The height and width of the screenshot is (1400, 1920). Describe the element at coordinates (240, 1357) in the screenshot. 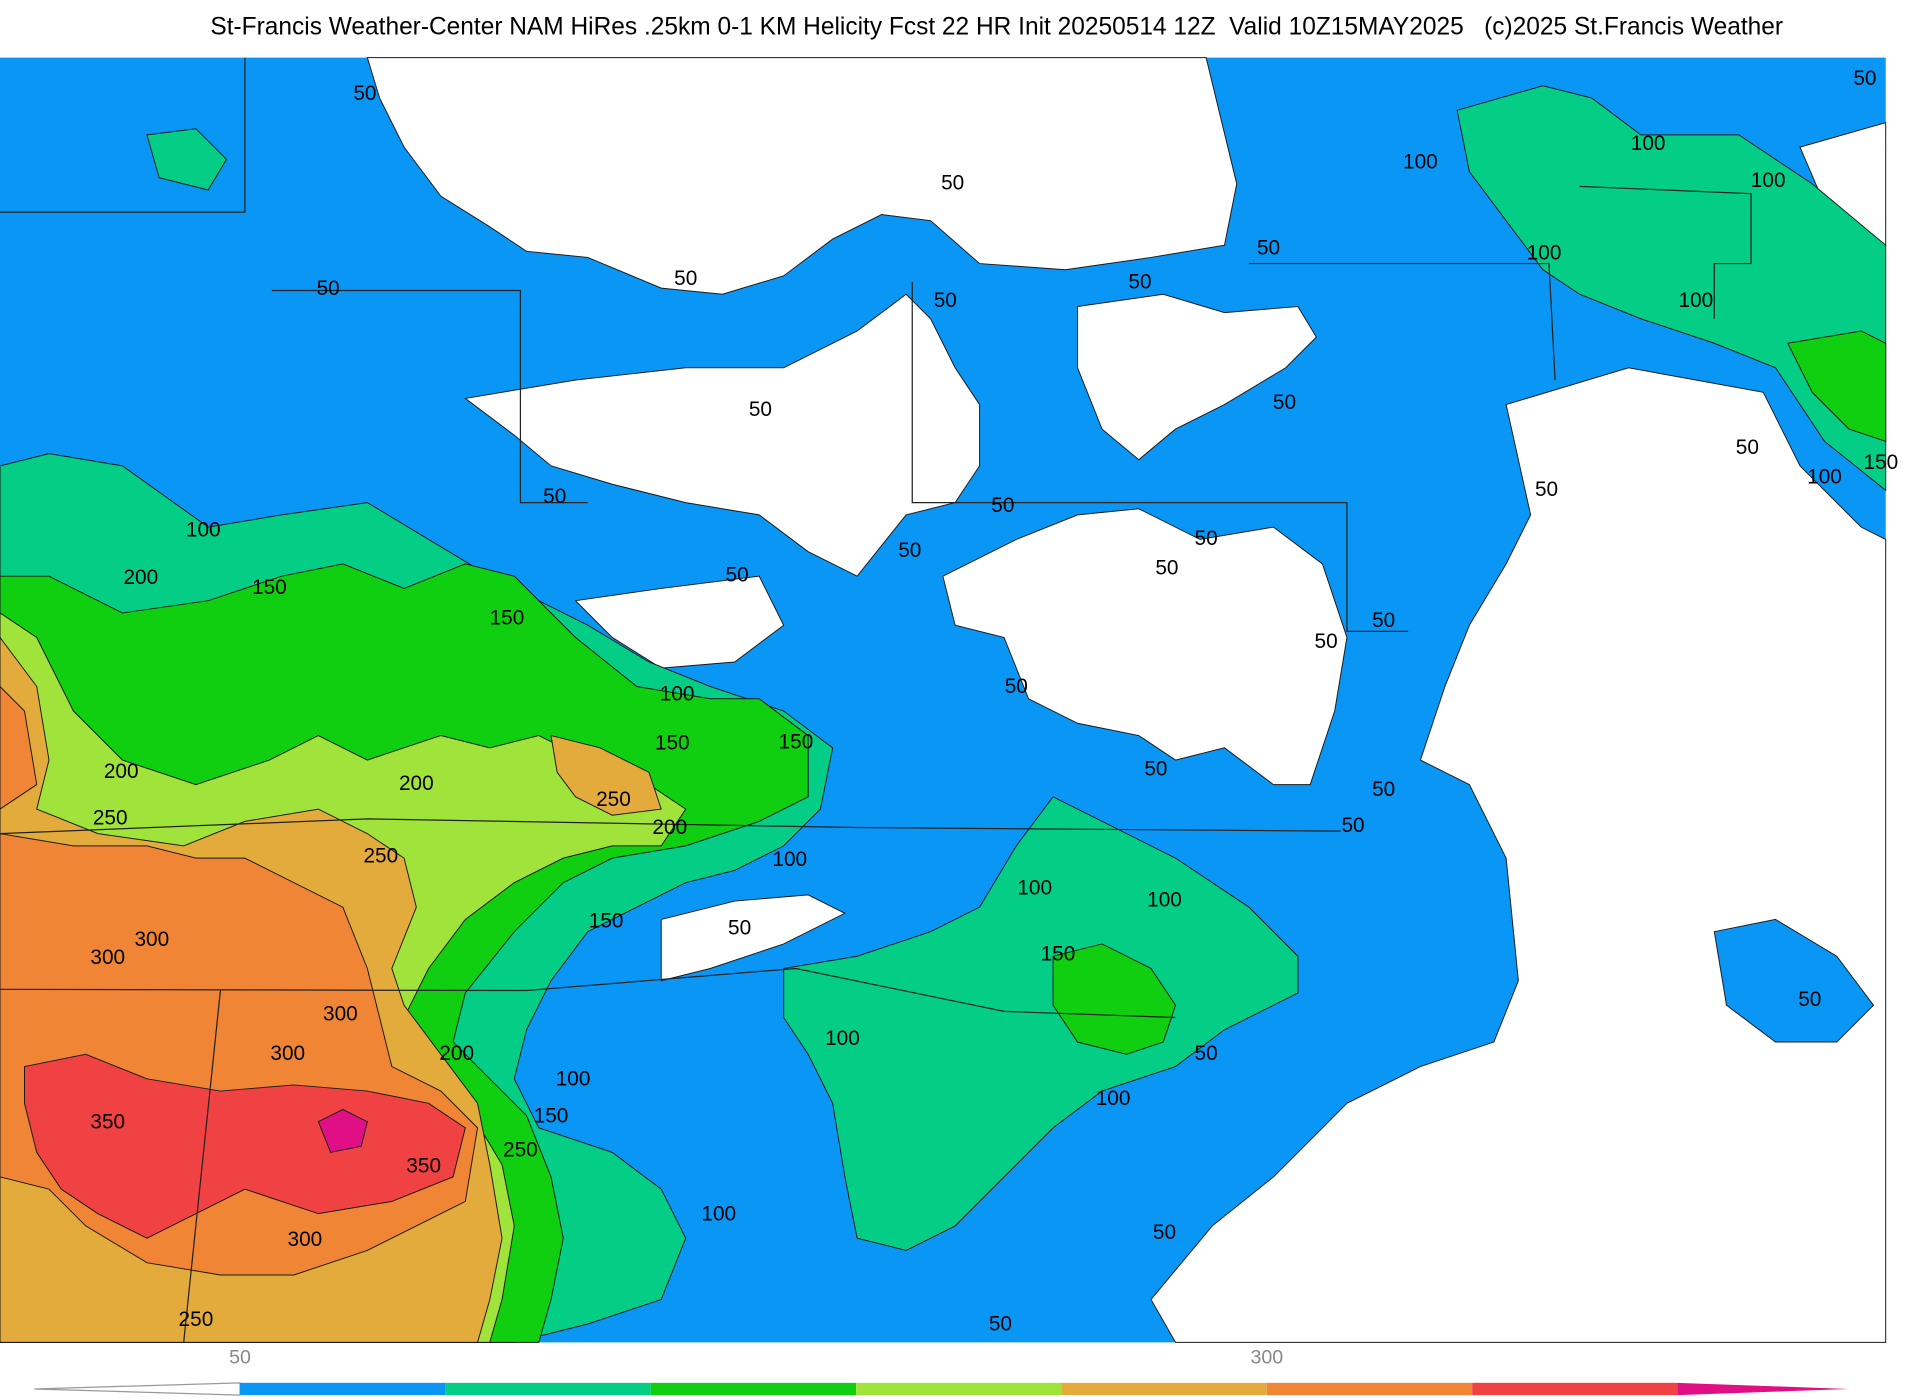

I see `colorbar-tick-label: 50` at that location.